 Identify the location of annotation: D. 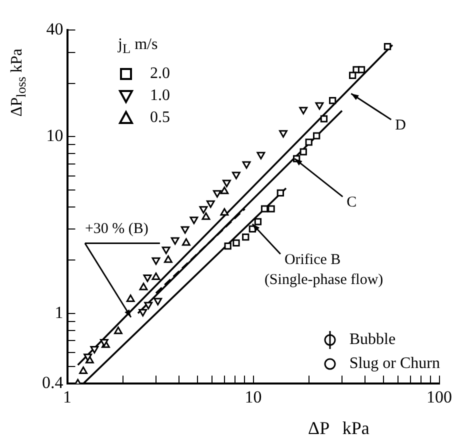
(400, 126).